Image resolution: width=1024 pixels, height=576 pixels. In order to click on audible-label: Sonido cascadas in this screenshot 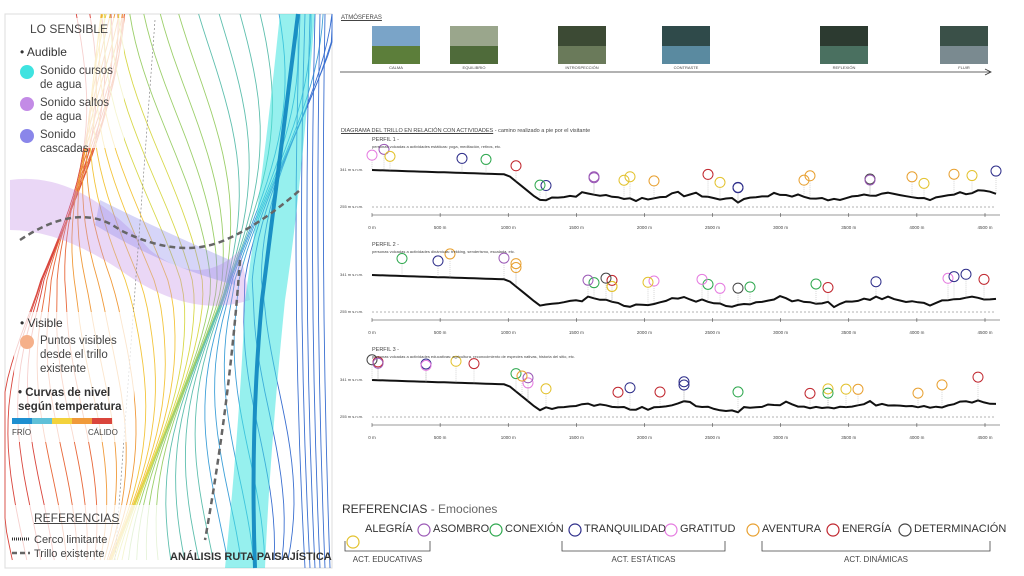, I will do `click(64, 142)`.